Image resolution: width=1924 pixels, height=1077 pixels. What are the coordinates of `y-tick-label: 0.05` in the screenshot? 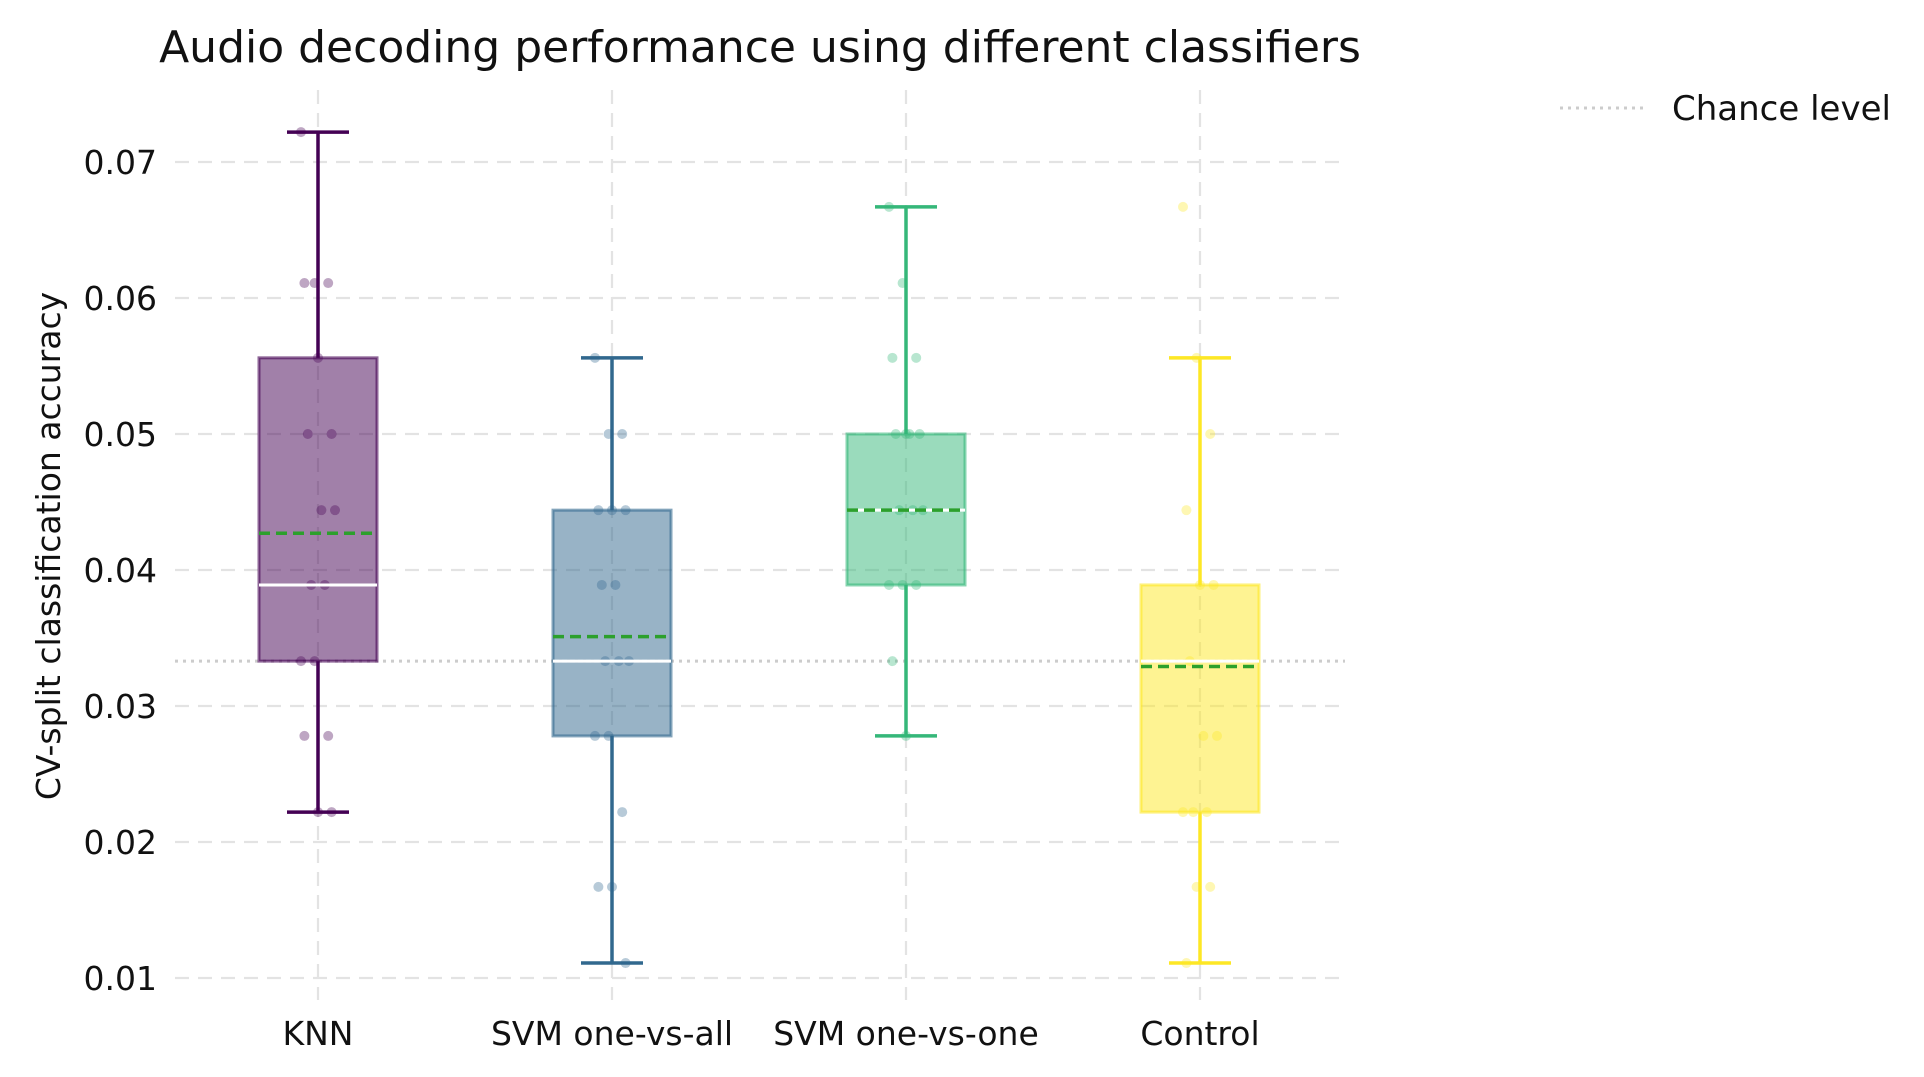 It's located at (120, 434).